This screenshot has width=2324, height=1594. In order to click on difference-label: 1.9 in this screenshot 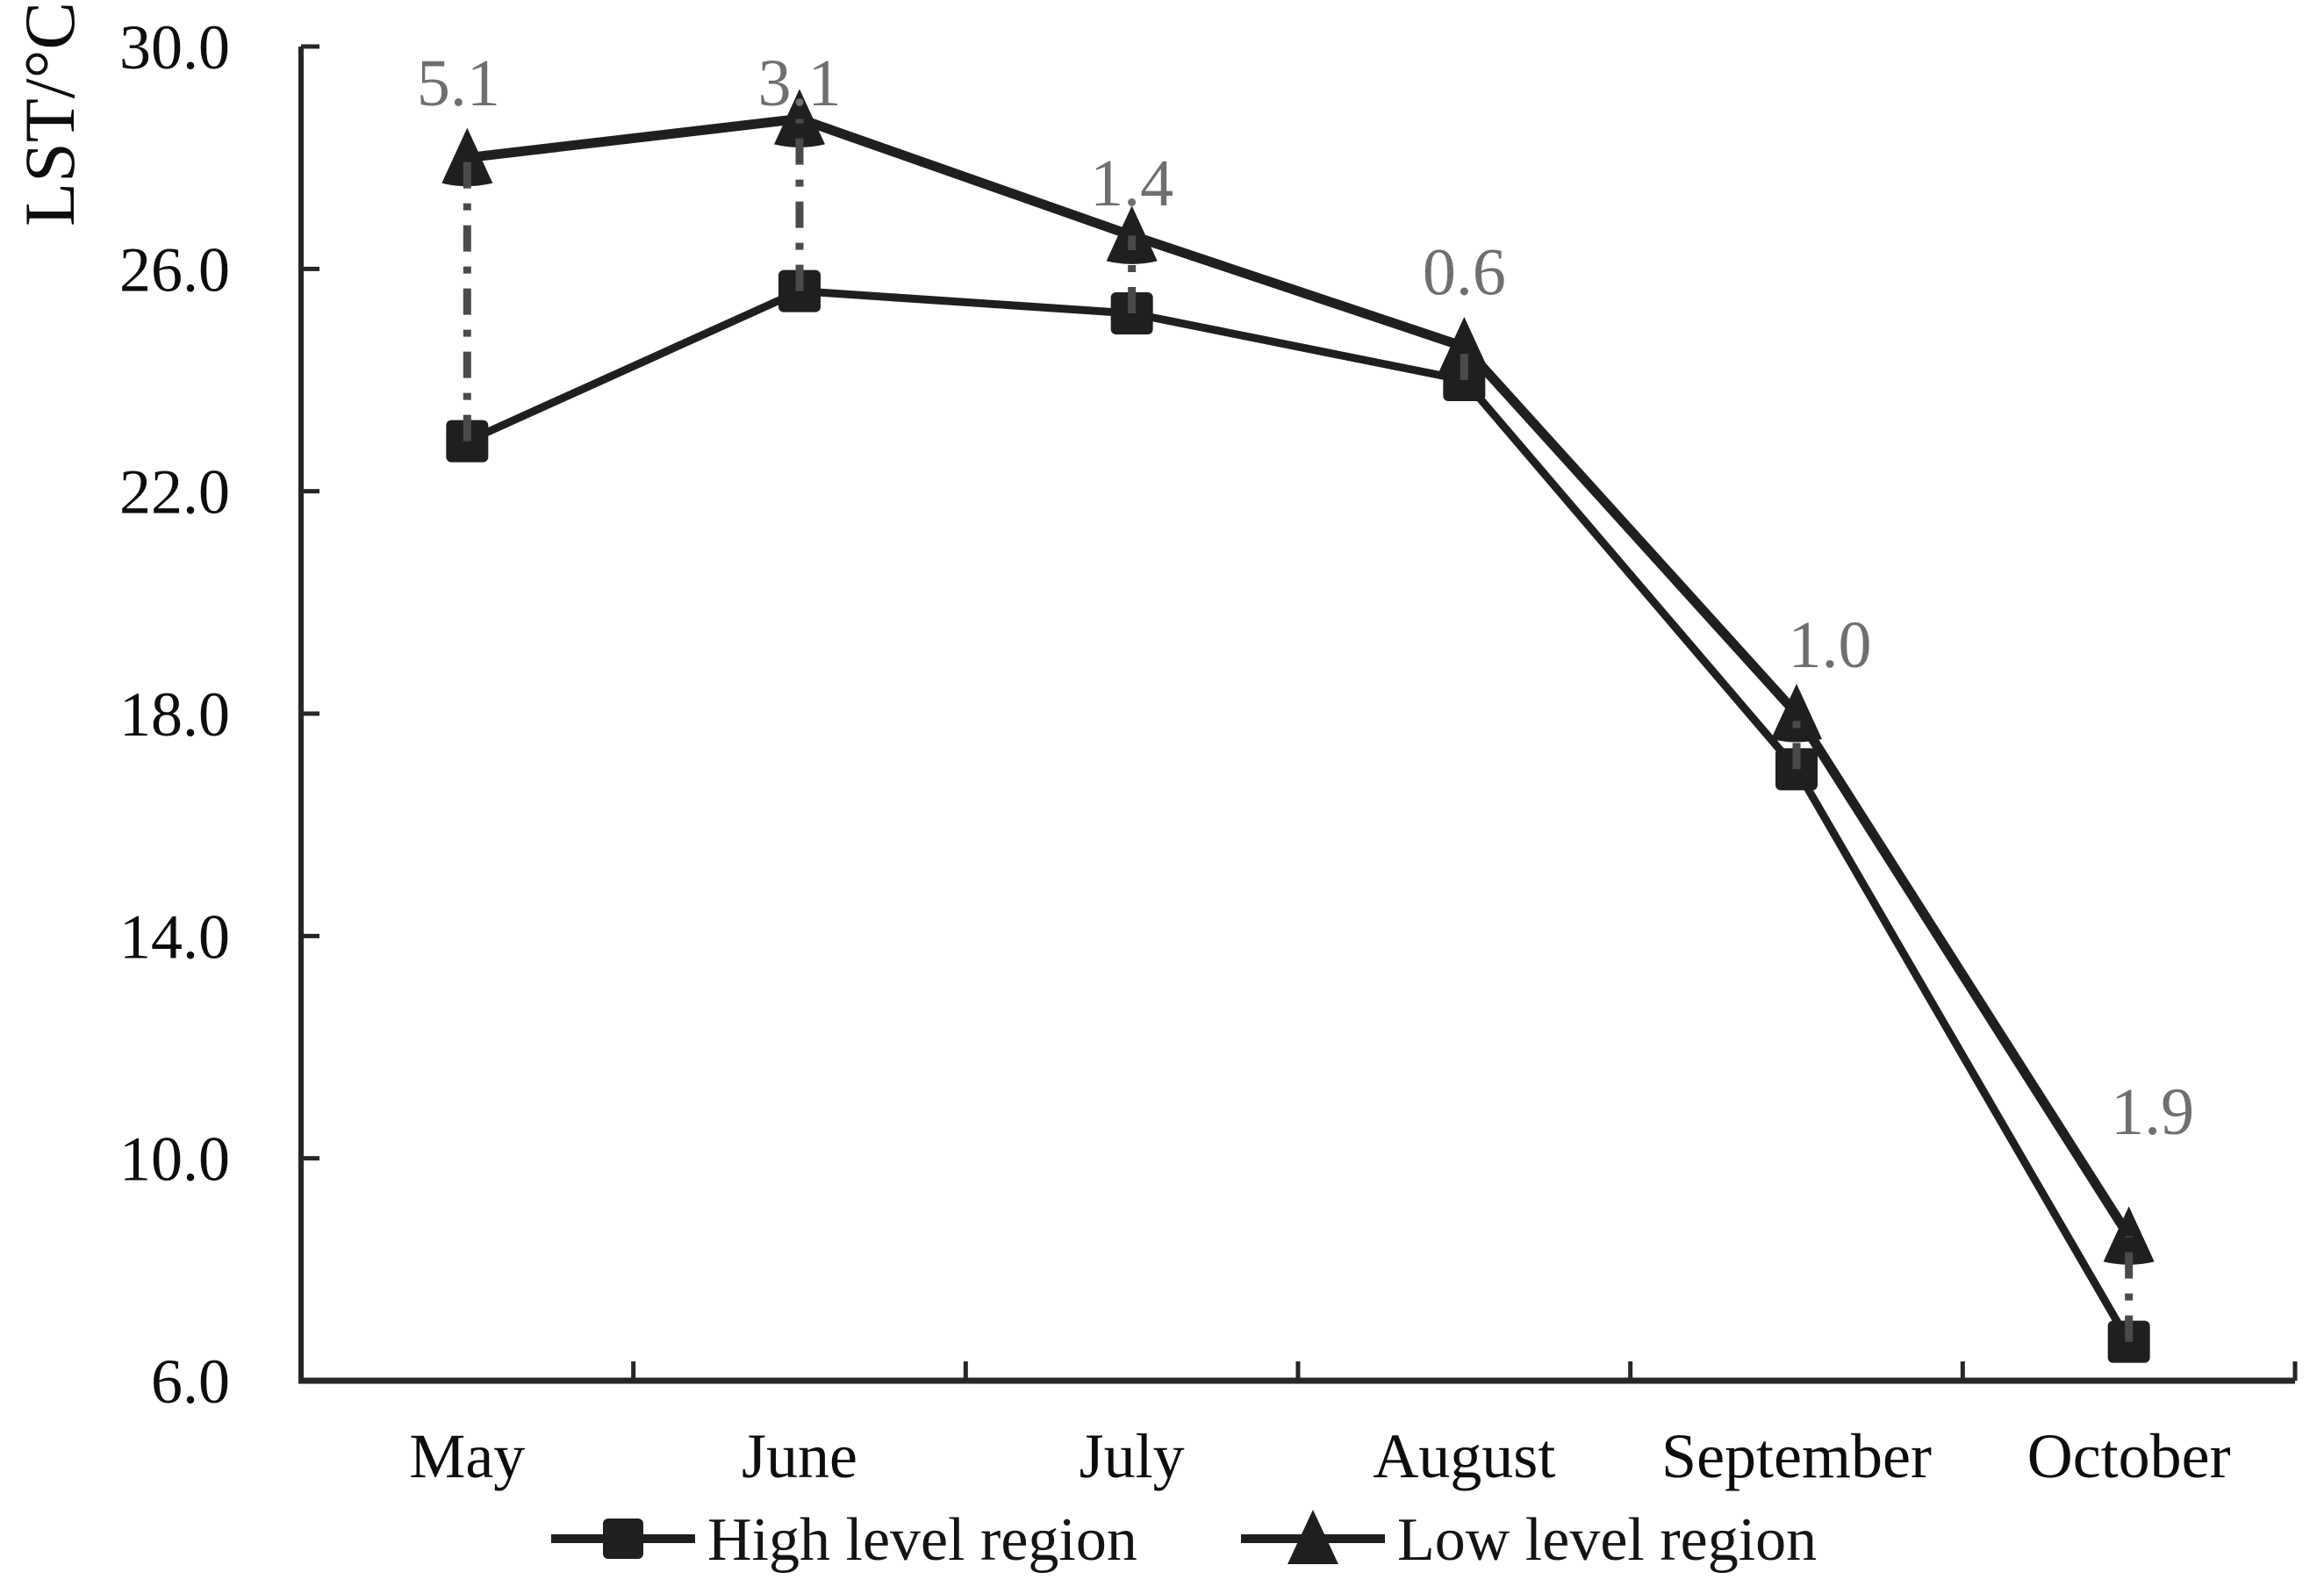, I will do `click(2152, 1112)`.